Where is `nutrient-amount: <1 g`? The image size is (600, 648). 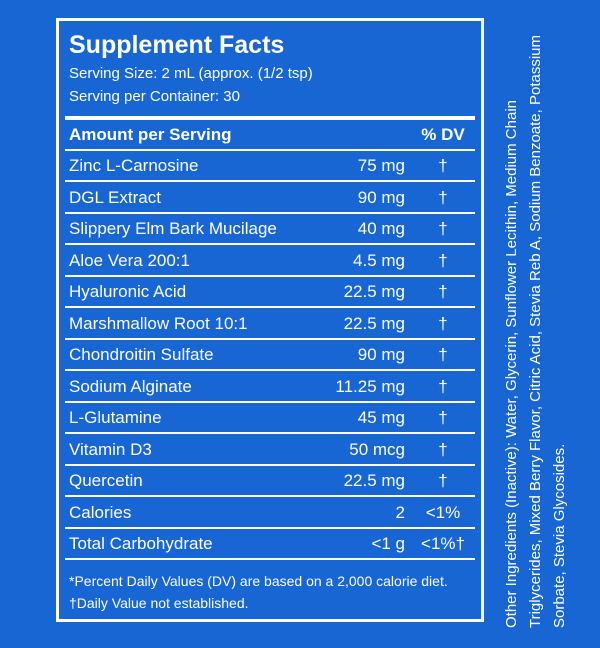
nutrient-amount: <1 g is located at coordinates (388, 543).